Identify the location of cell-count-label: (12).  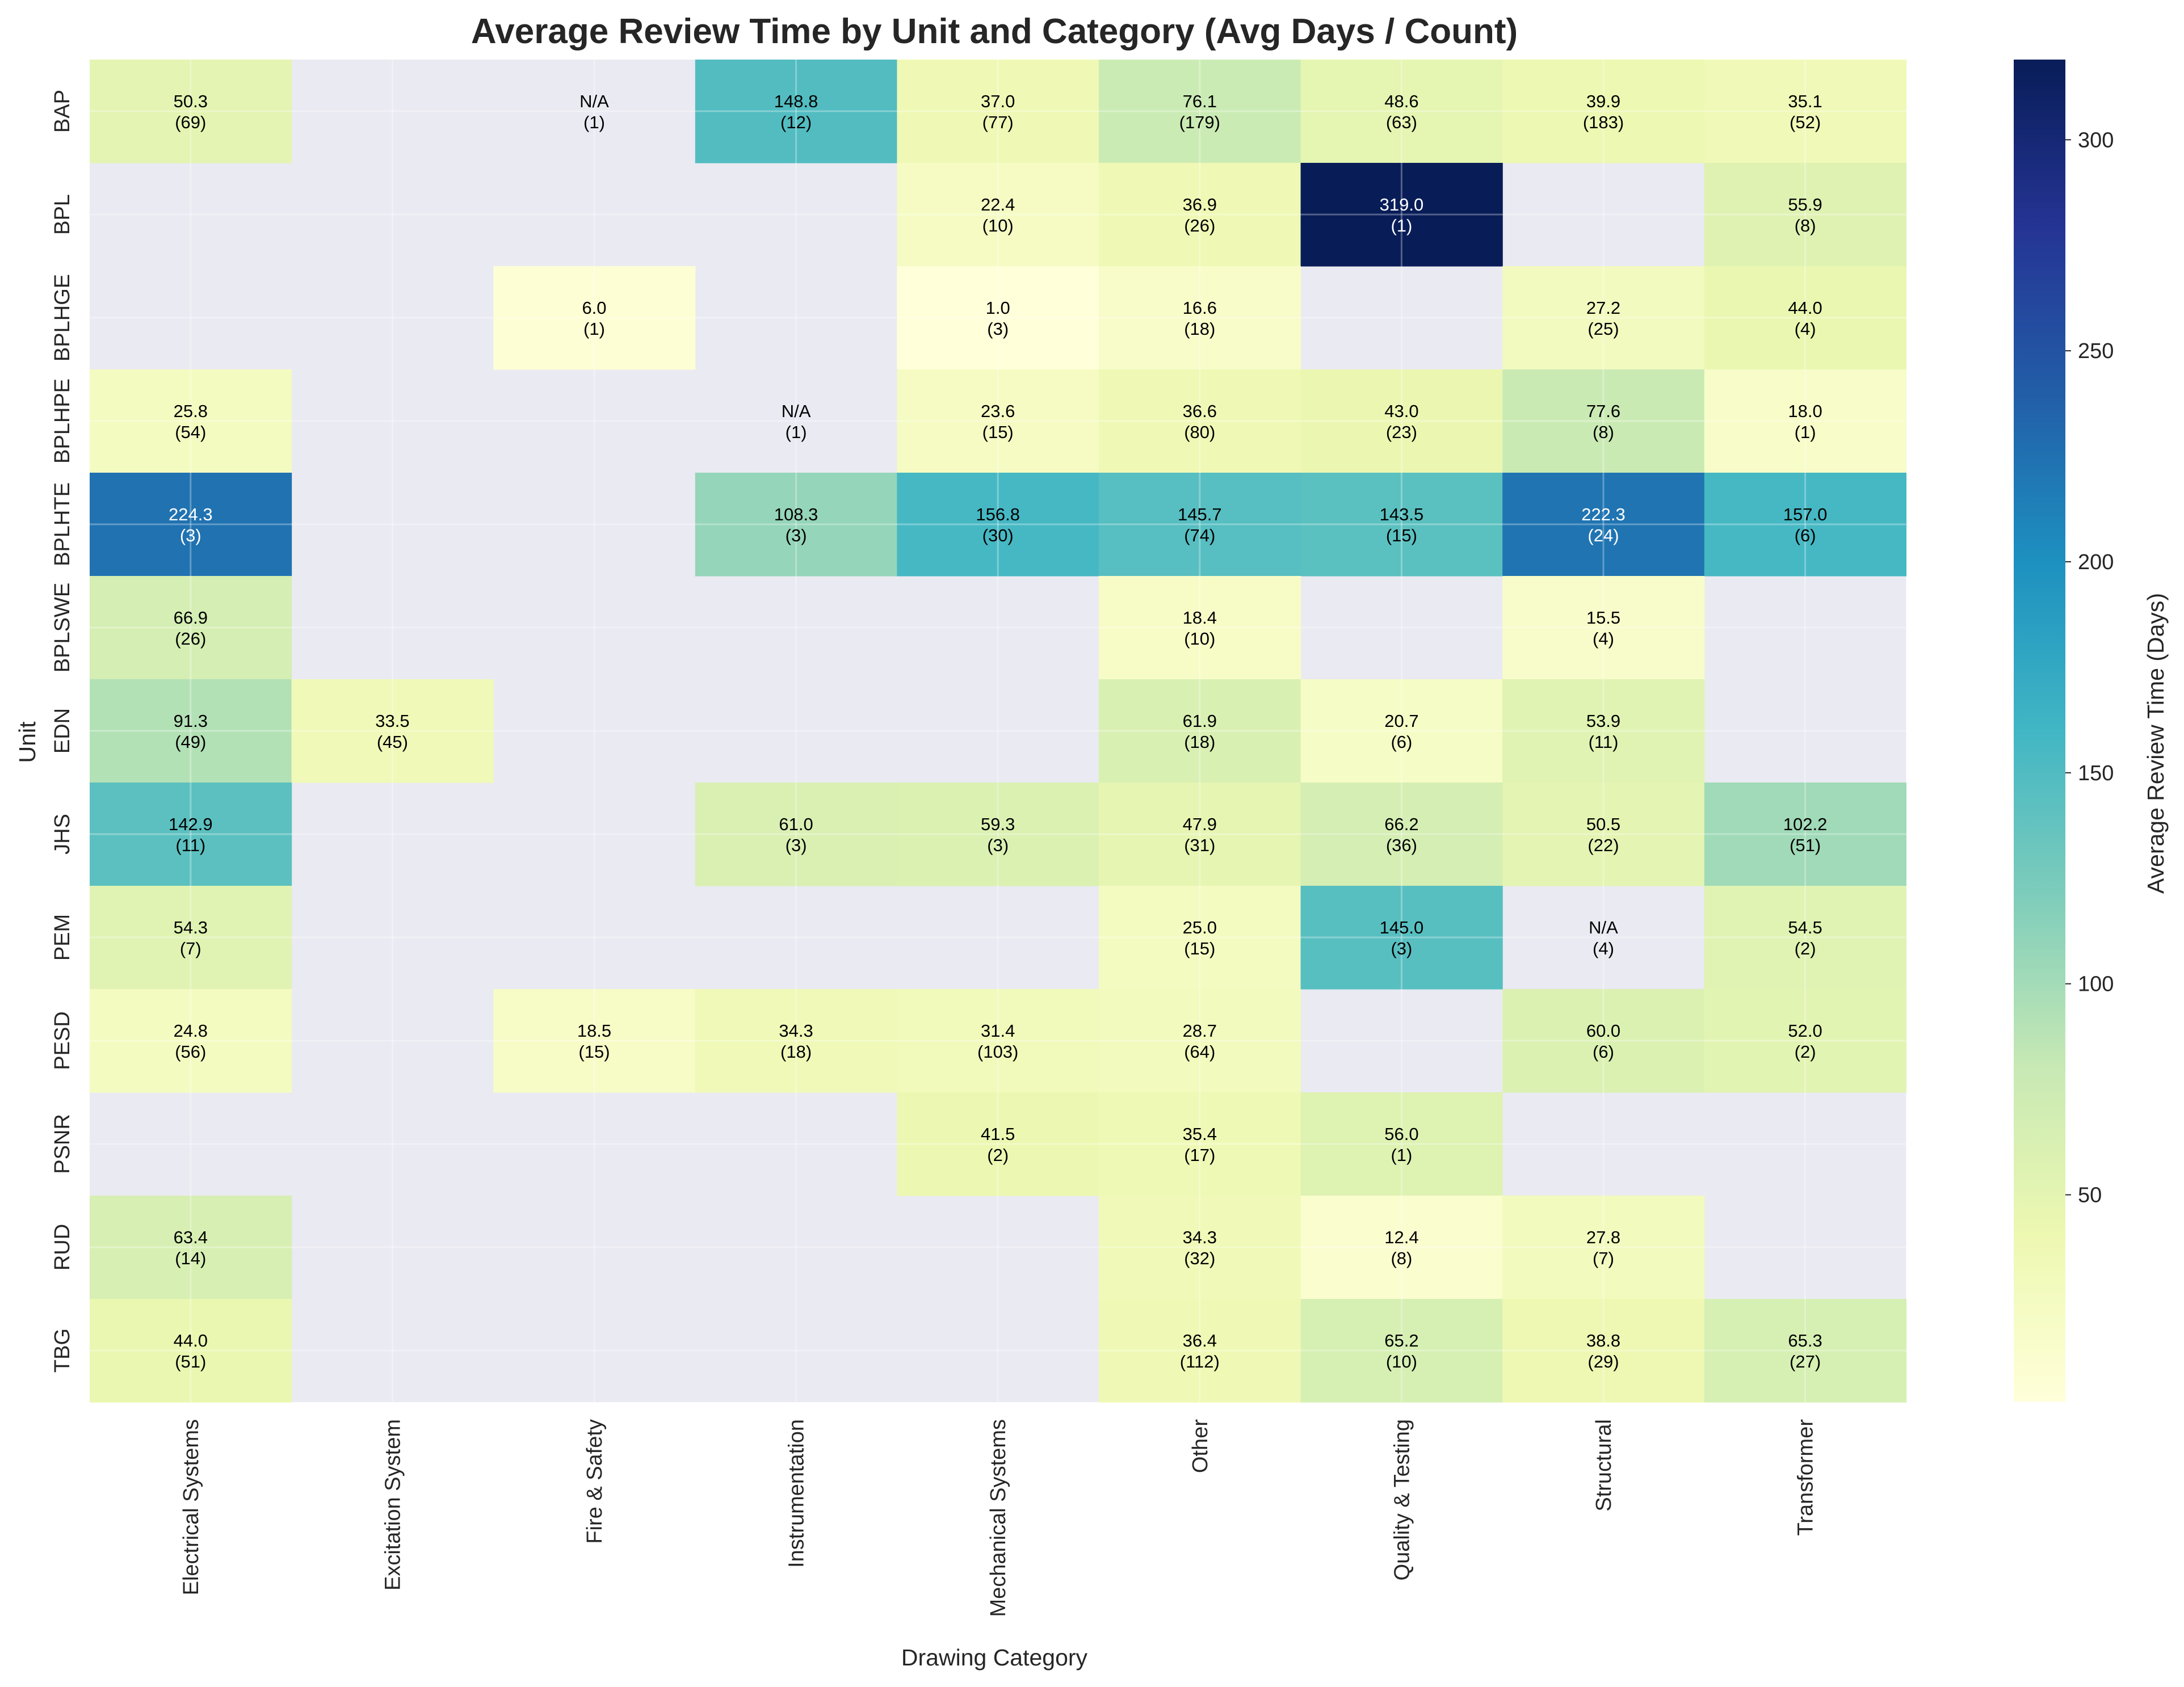
(796, 122).